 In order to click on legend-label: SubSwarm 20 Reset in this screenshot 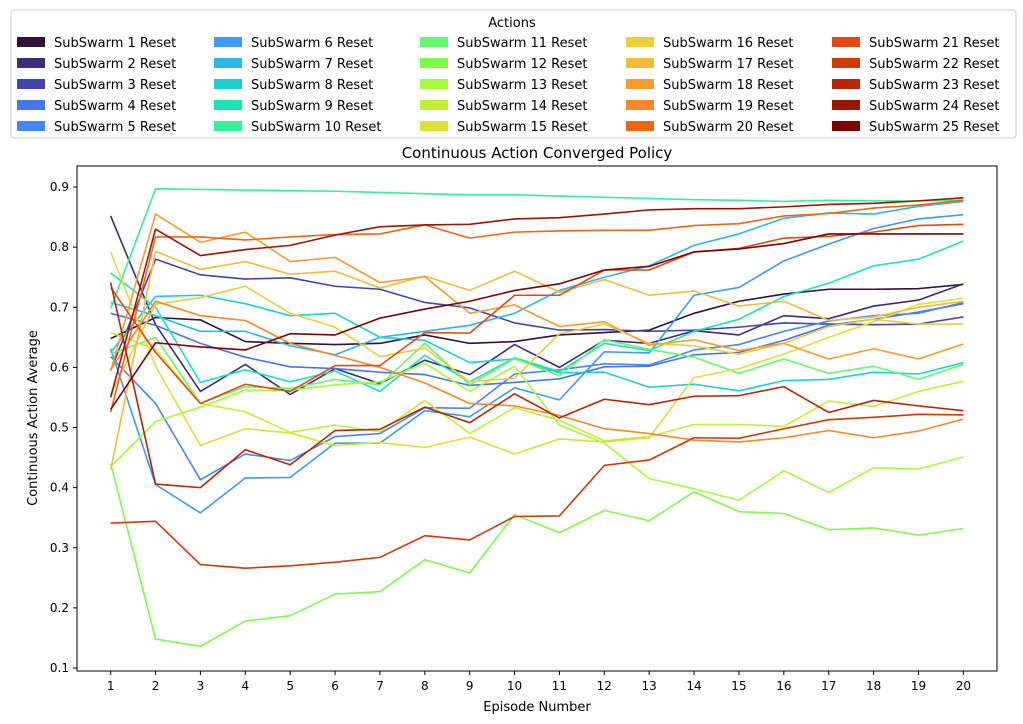, I will do `click(728, 127)`.